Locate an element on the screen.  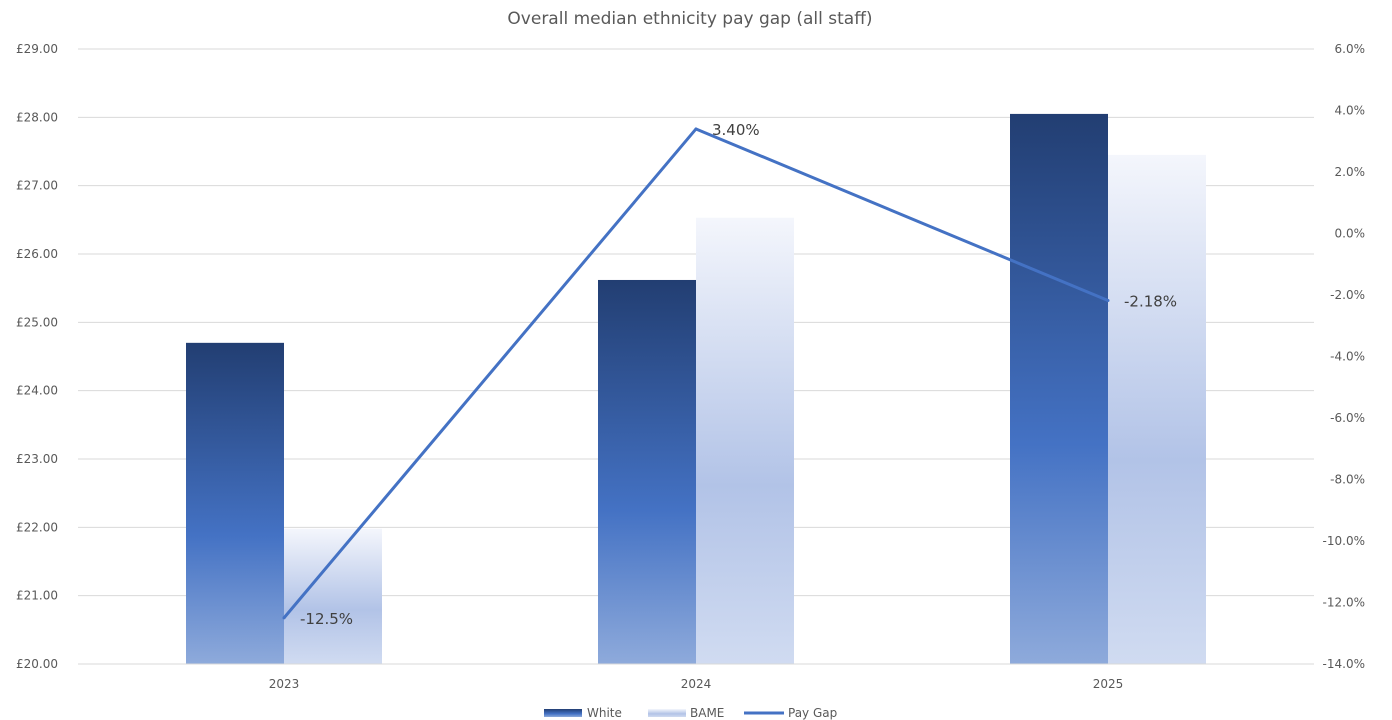
left-tick-label: £22.00 is located at coordinates (37, 527).